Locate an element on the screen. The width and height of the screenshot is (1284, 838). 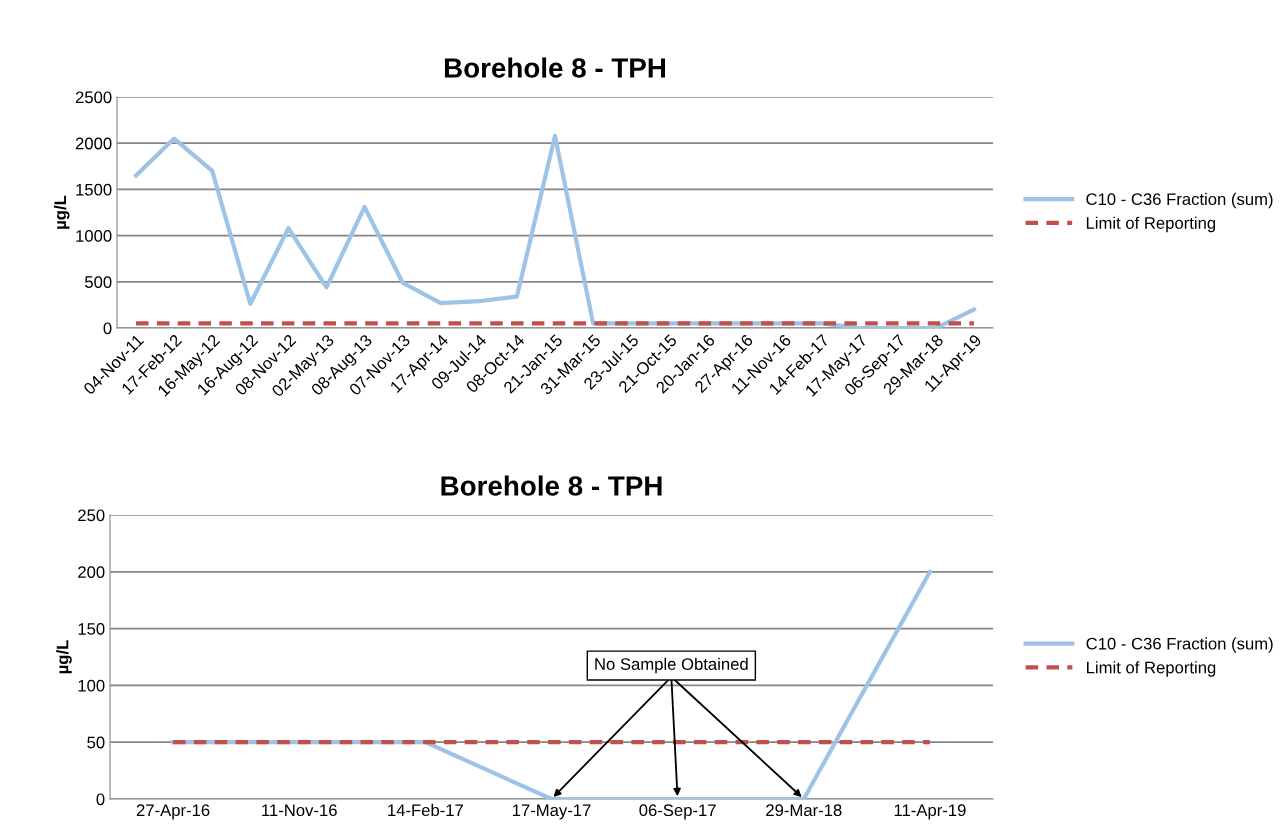
y-tick-label: 50 is located at coordinates (96, 742).